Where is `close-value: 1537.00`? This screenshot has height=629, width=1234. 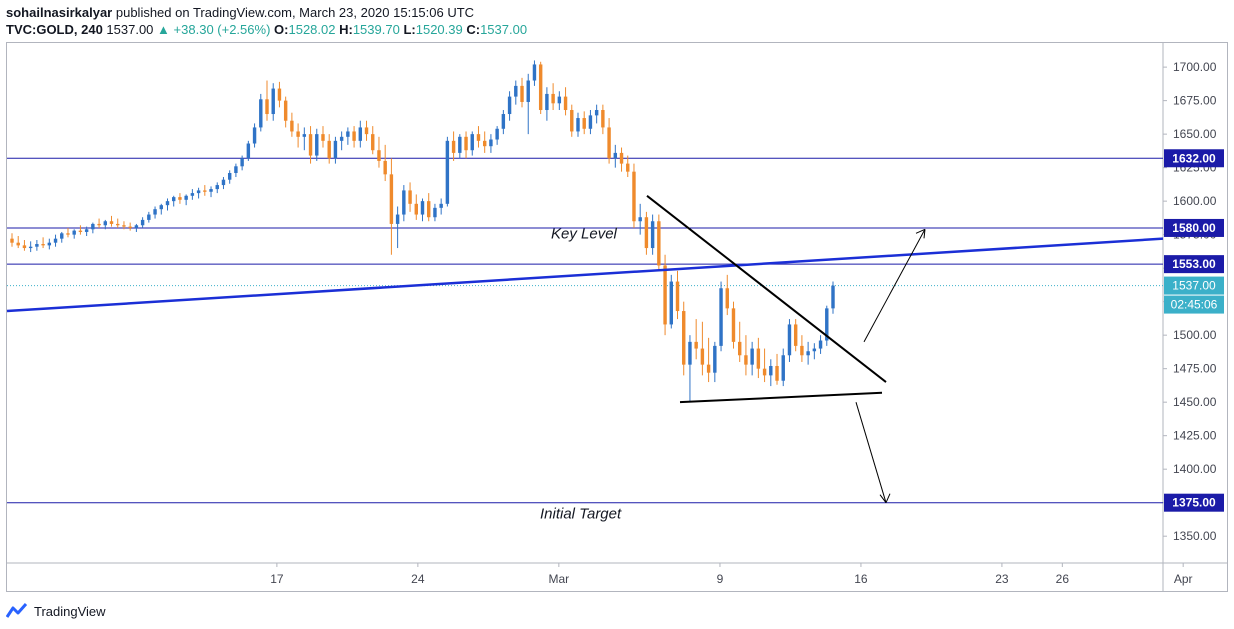
close-value: 1537.00 is located at coordinates (504, 29).